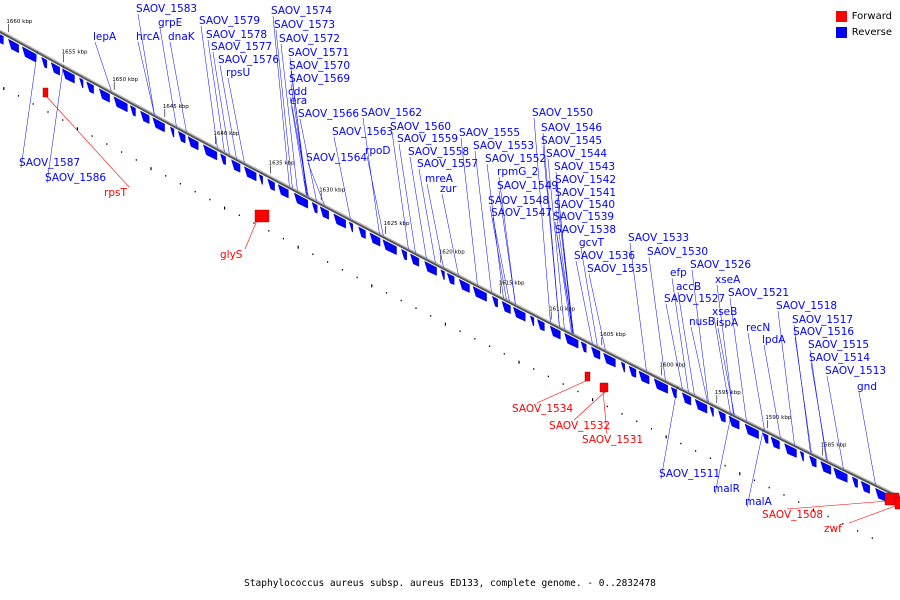  Describe the element at coordinates (542, 409) in the screenshot. I see `forward-gene-label: SAOV_1534` at that location.